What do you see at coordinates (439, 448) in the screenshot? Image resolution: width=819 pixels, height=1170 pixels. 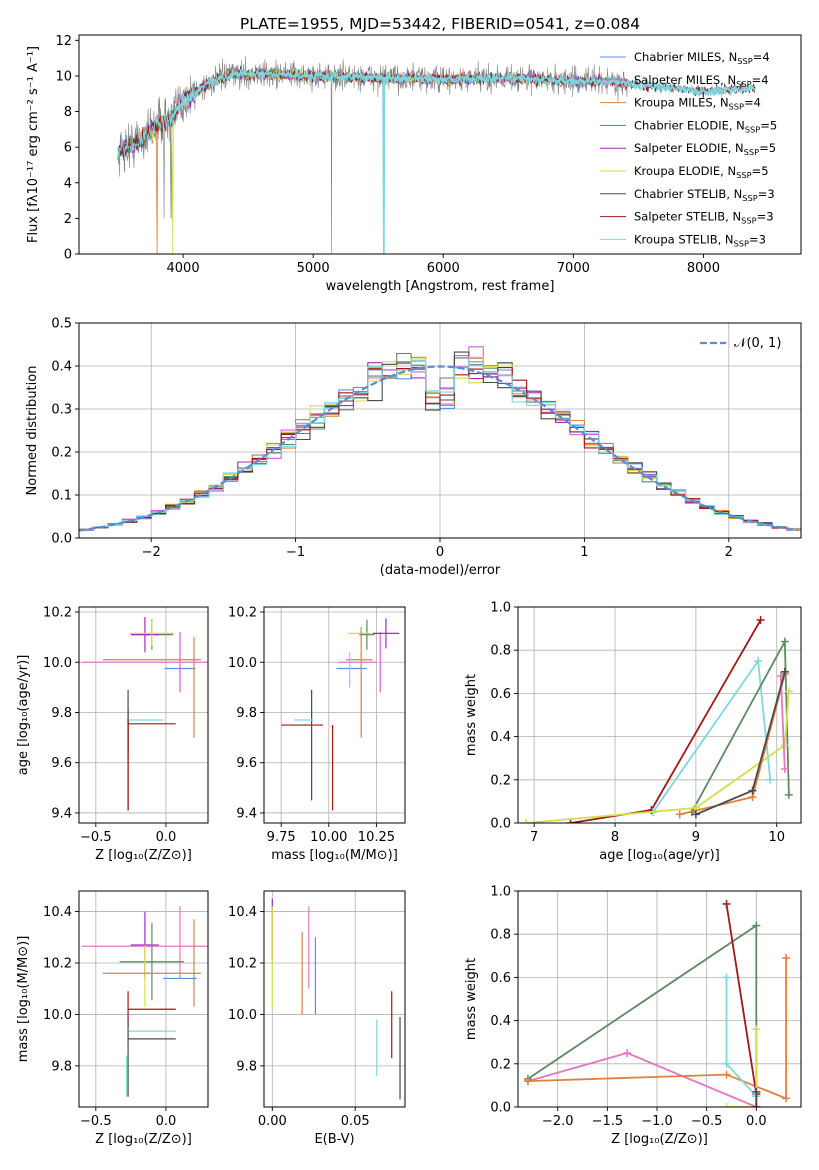 I see `gaussian-curve` at bounding box center [439, 448].